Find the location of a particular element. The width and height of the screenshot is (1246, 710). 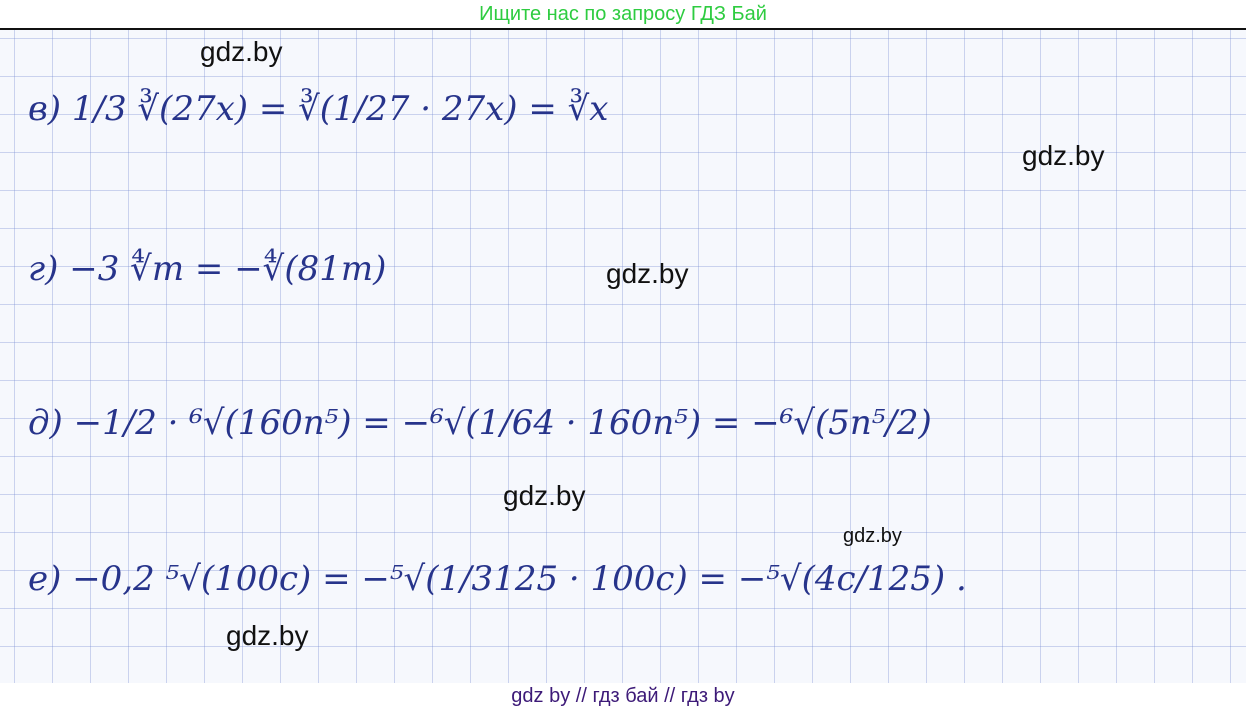

divider is located at coordinates (623, 29).